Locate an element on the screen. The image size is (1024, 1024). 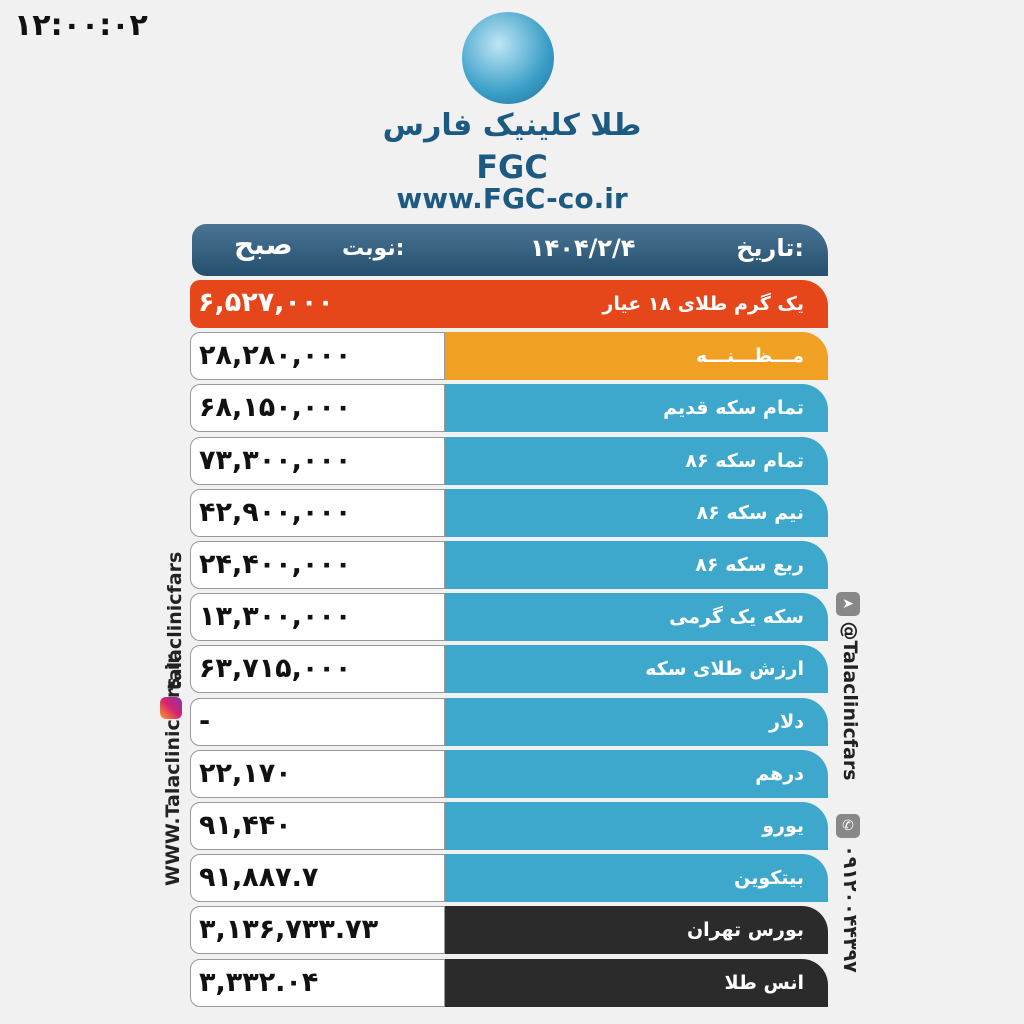
price-row: ۶۳,۷۱۵,۰۰۰ ارزش طلای سکه is located at coordinates (509, 669).